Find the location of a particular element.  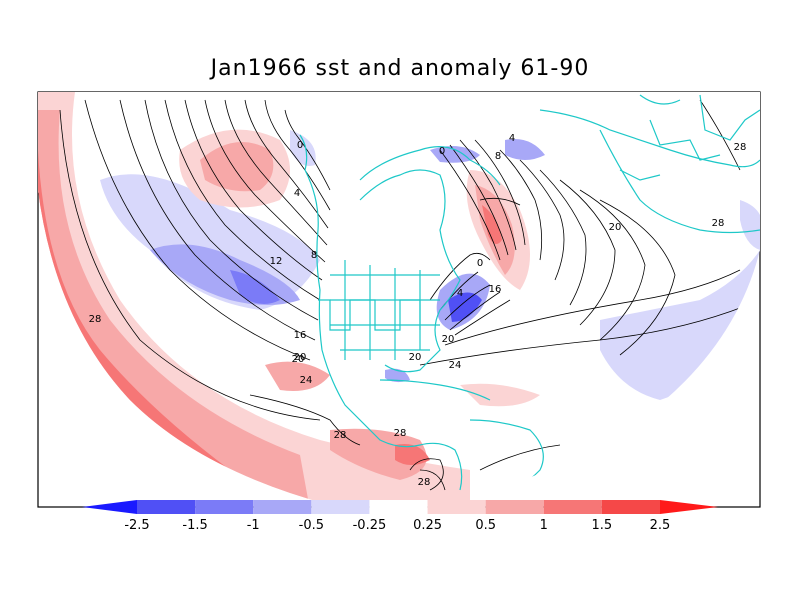

colorbar-label: 1.5 is located at coordinates (602, 525).